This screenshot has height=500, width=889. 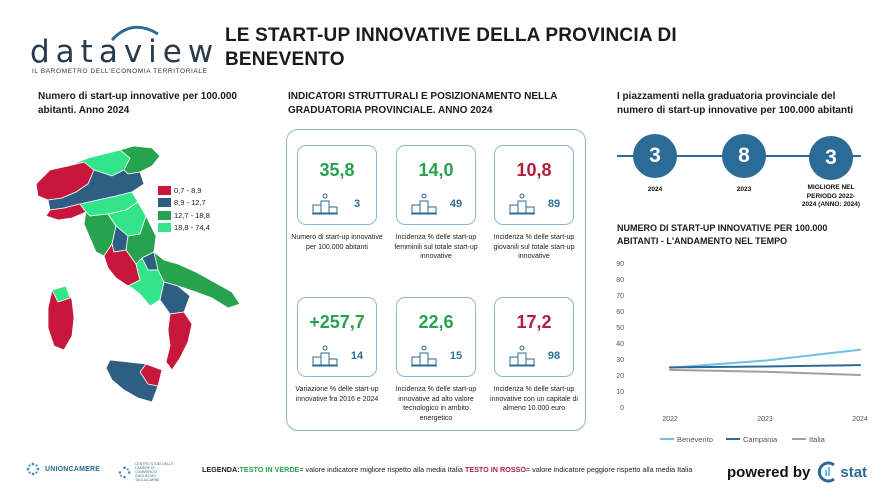 What do you see at coordinates (436, 337) in the screenshot?
I see `indicator-card: 22,6 15` at bounding box center [436, 337].